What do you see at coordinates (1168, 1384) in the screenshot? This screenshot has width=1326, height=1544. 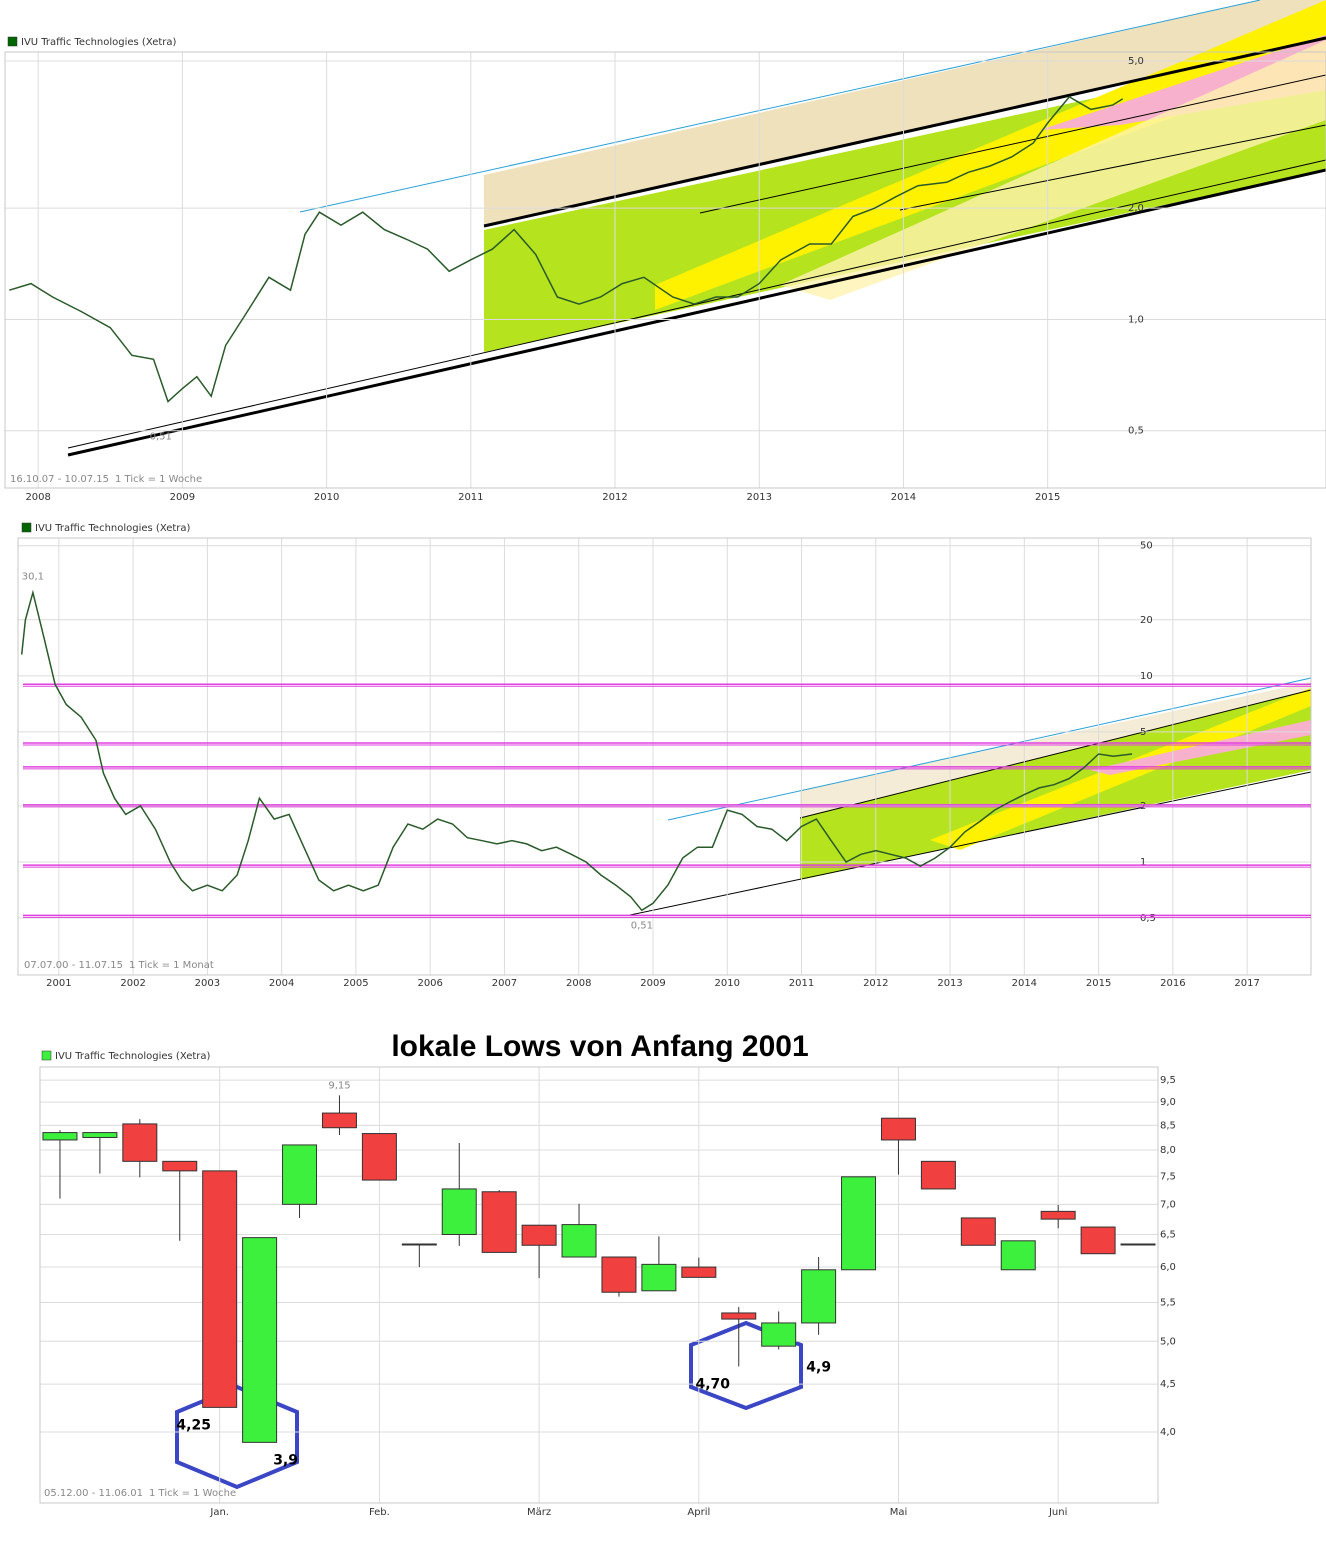 I see `y-tick-label: 4,5` at bounding box center [1168, 1384].